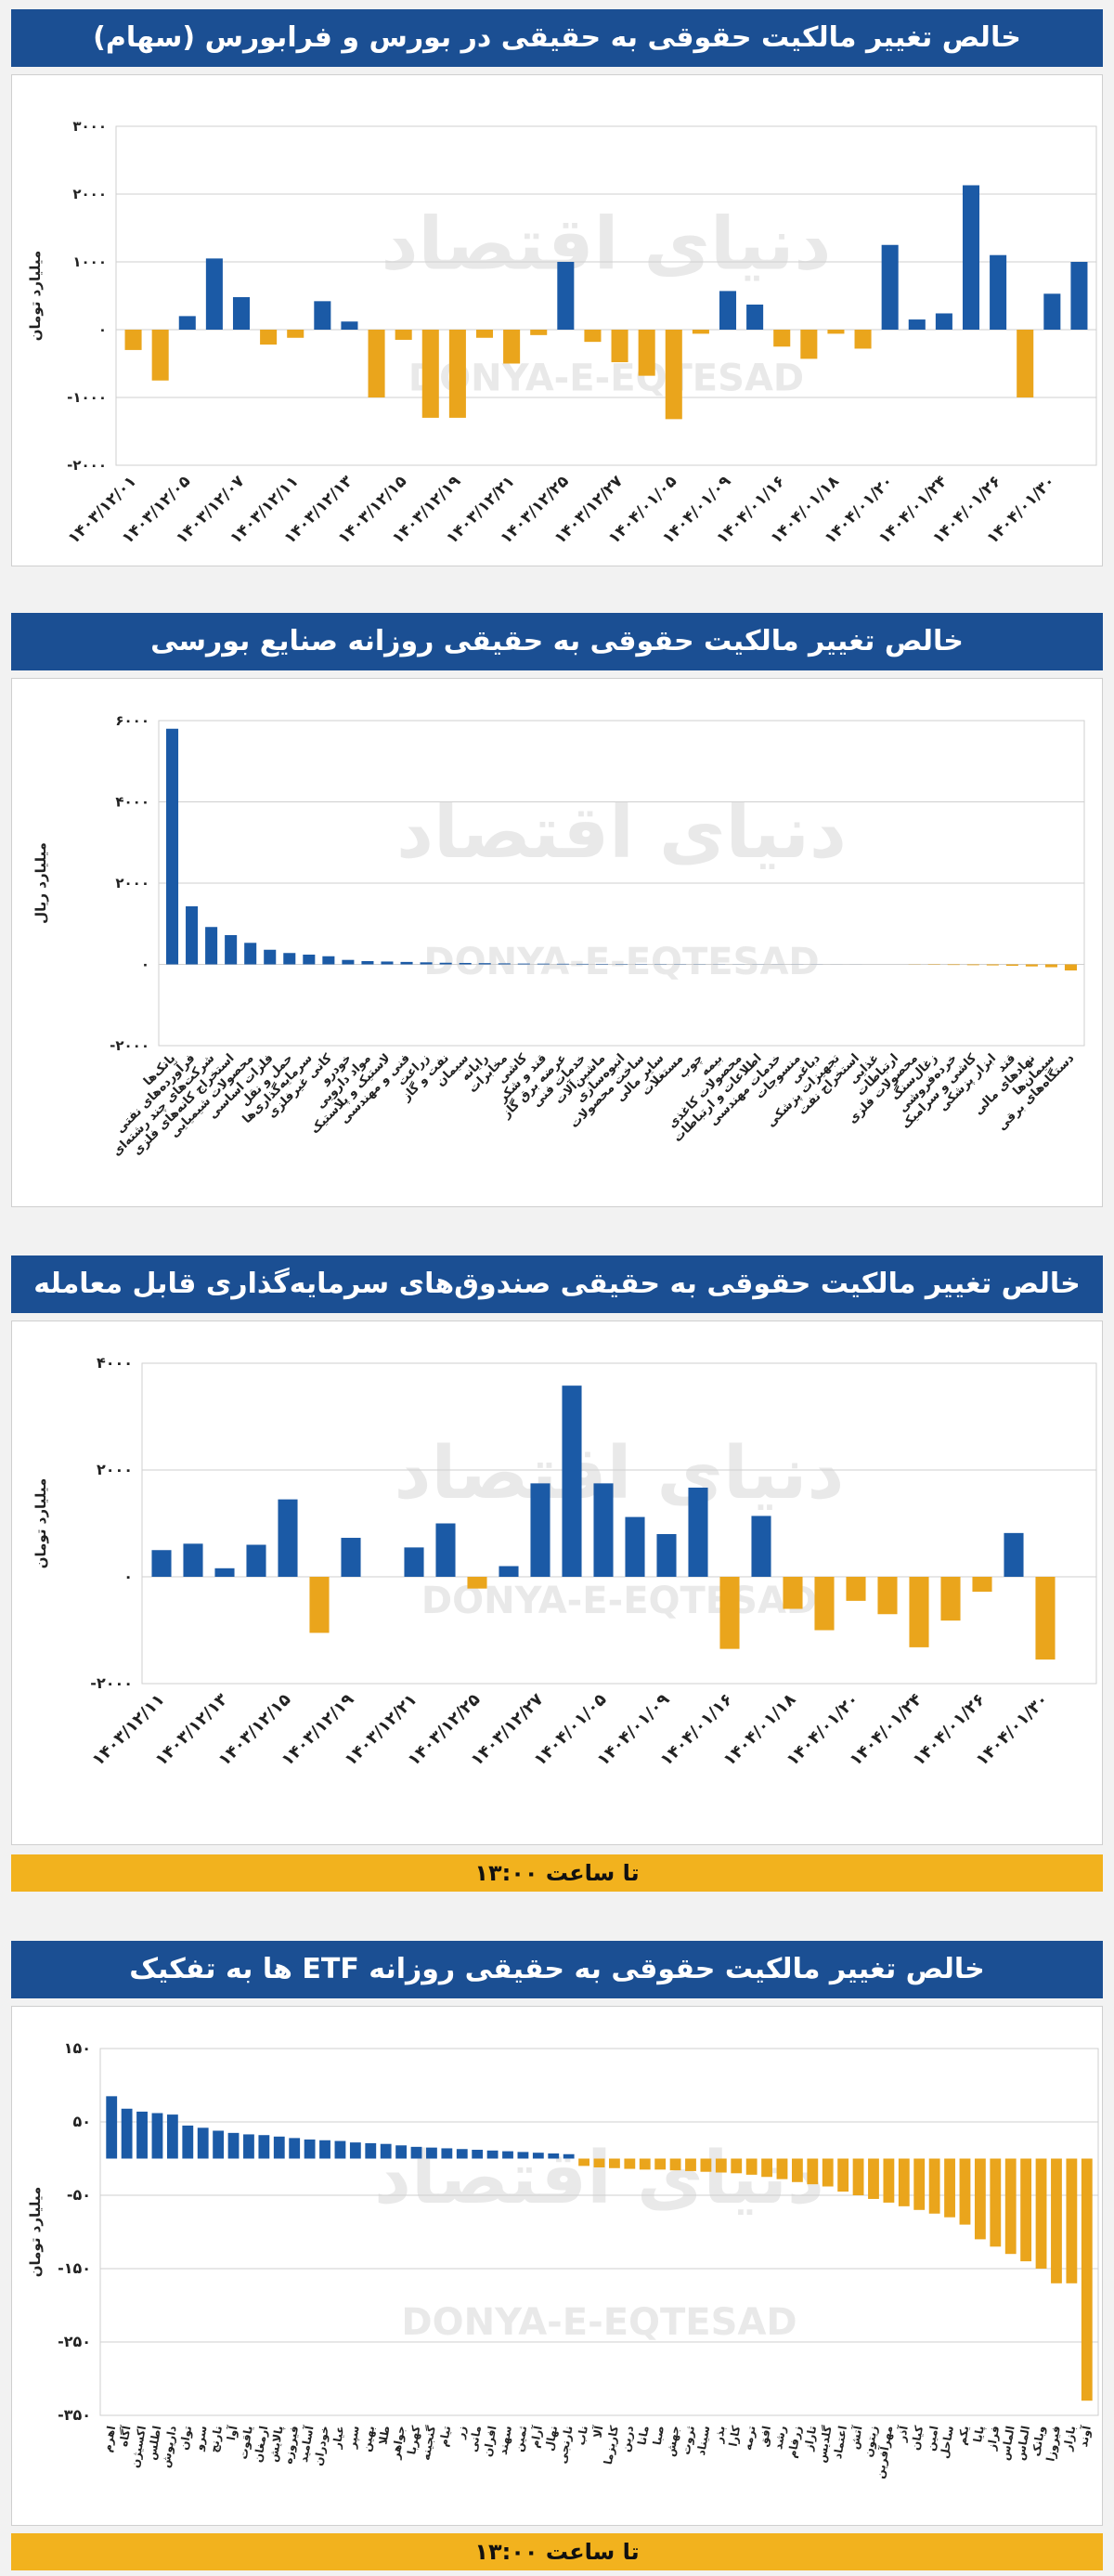  I want to click on y-axis-label: میلیارد تومان, so click(40, 1524).